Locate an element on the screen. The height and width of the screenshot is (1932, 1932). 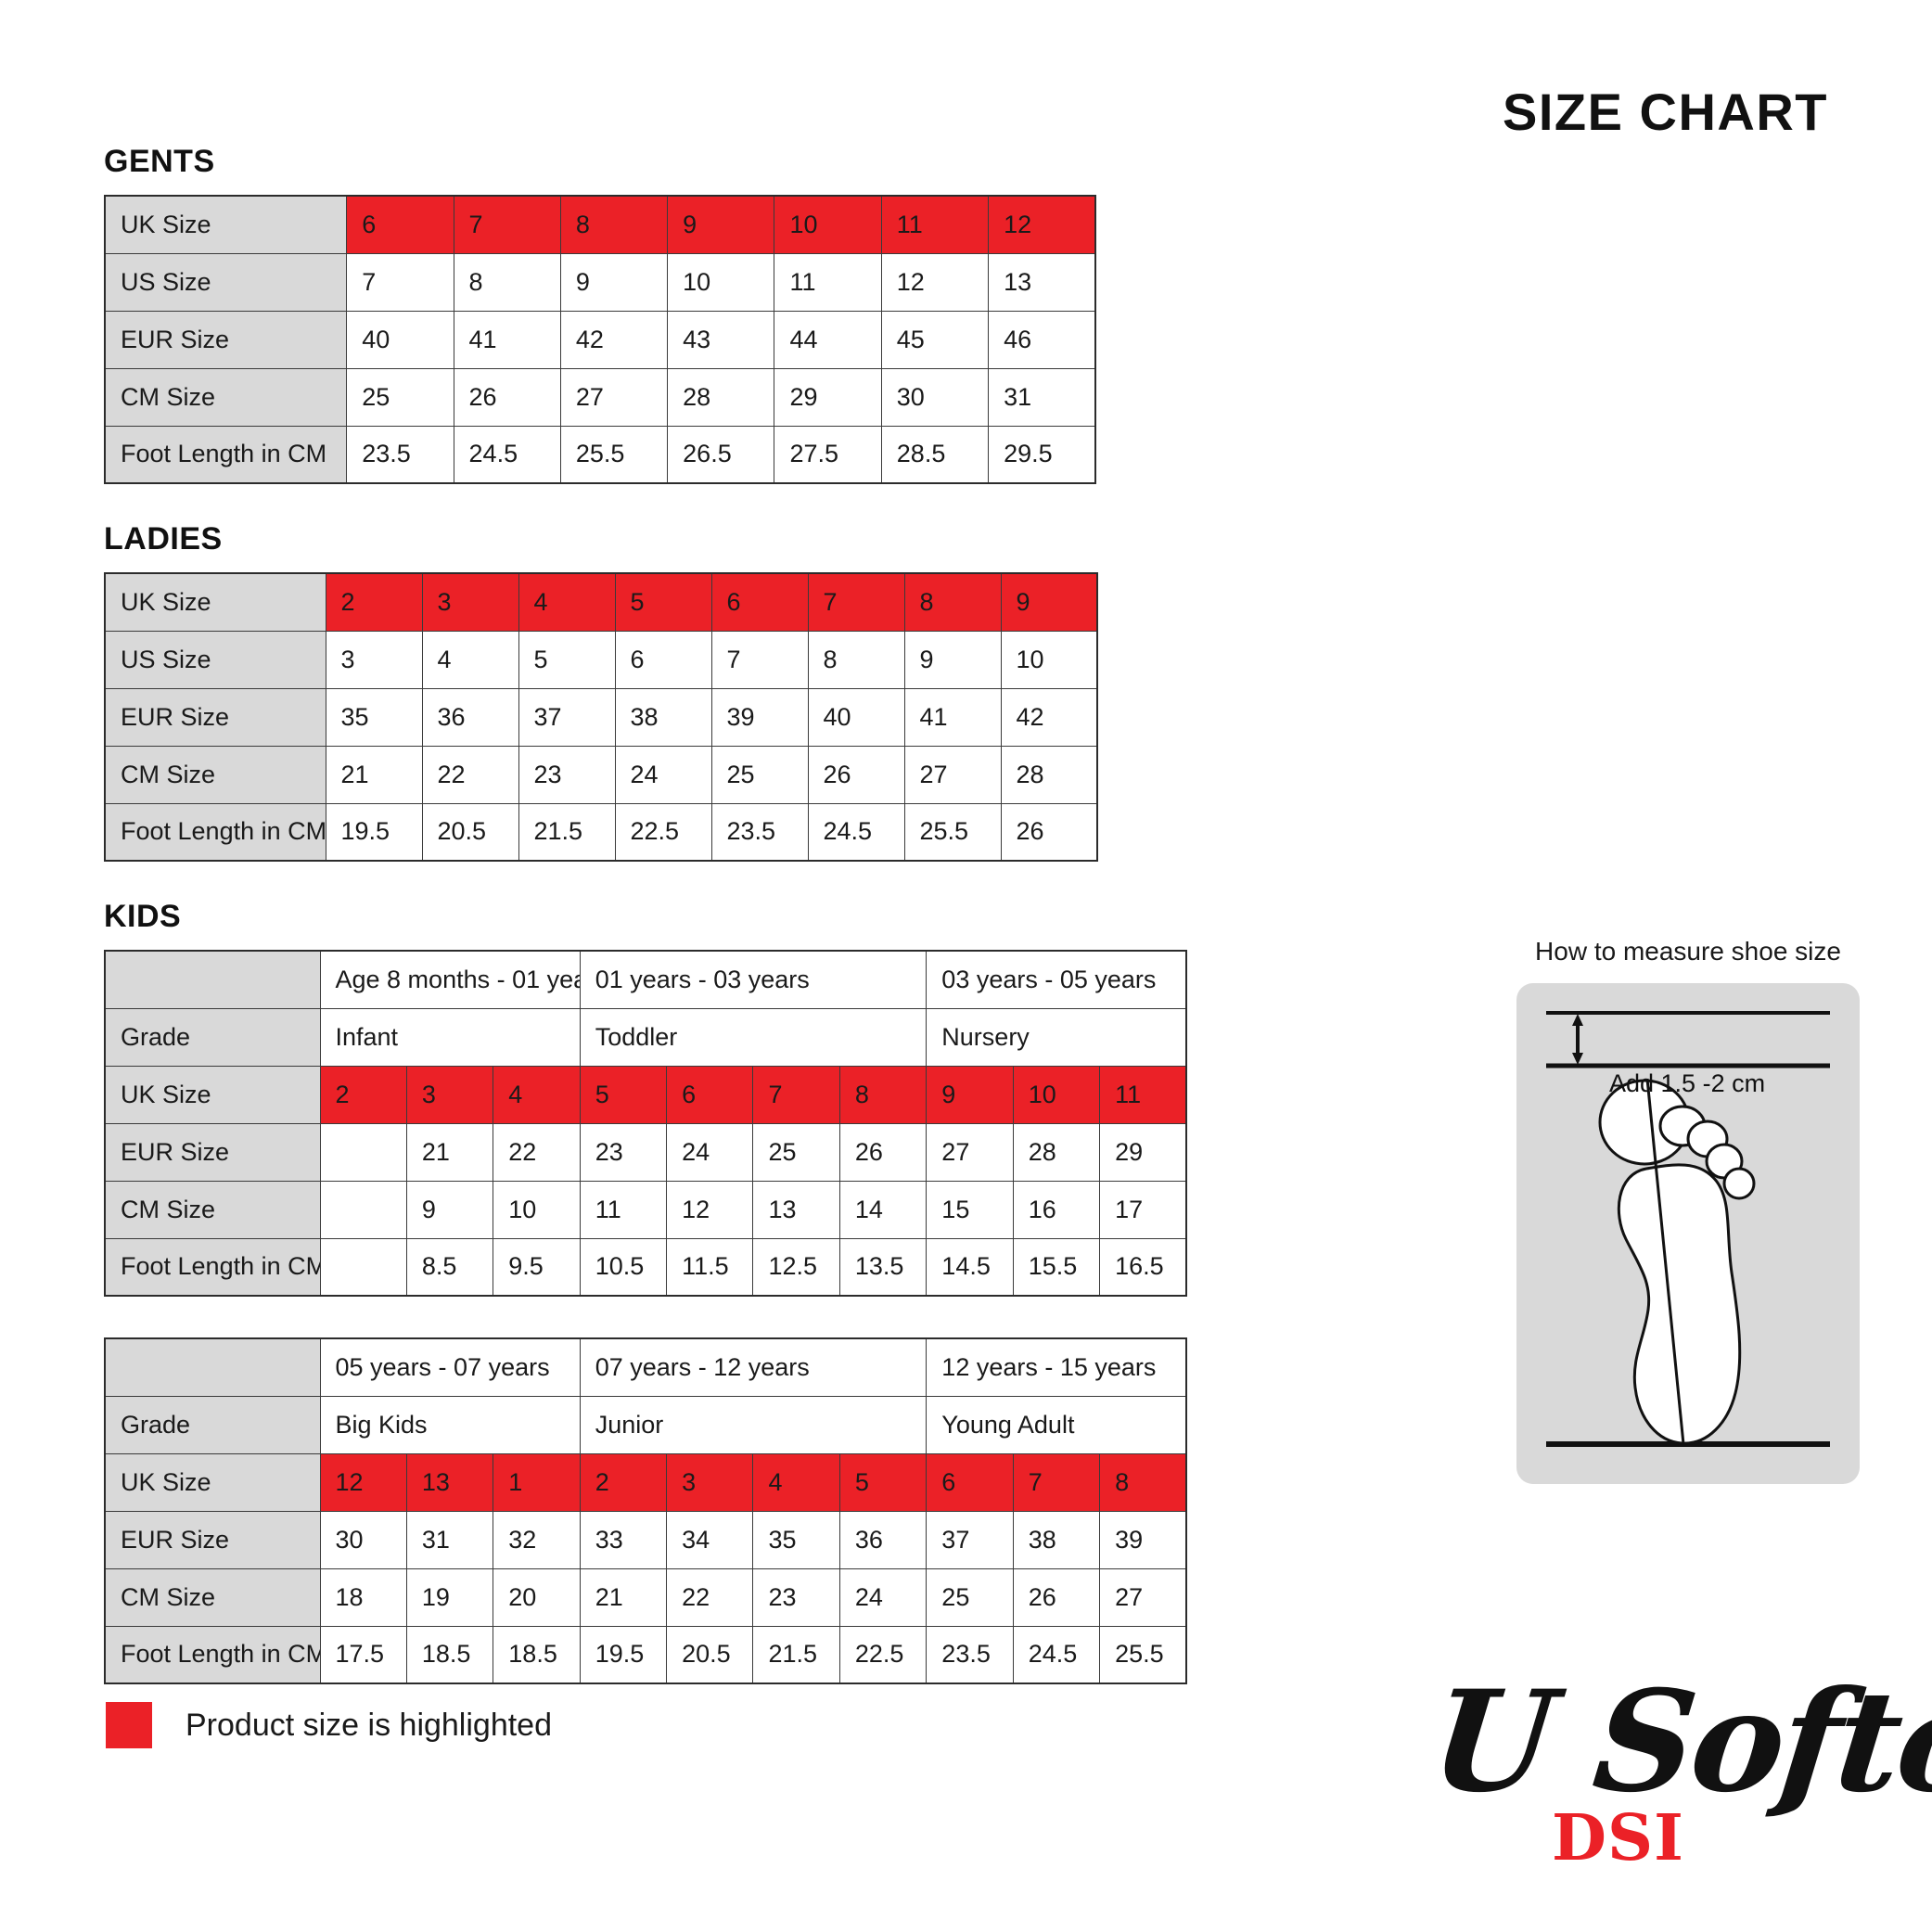
age-group-cell: 05 years - 07 years is located at coordinates (450, 1367).